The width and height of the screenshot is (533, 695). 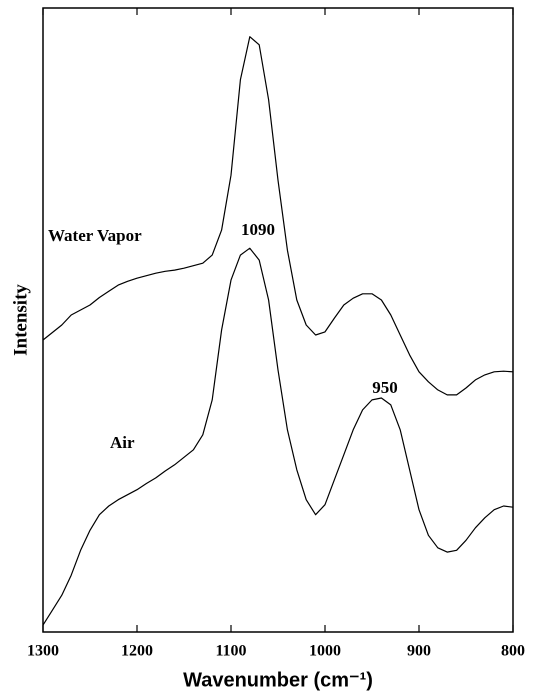 What do you see at coordinates (325, 651) in the screenshot?
I see `x-tick-label: 1000` at bounding box center [325, 651].